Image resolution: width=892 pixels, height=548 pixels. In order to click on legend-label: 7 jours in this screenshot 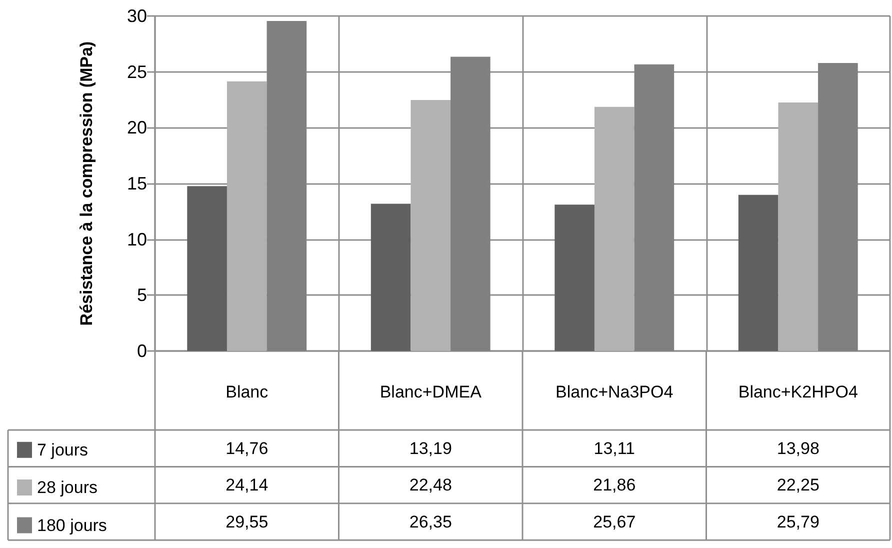, I will do `click(62, 450)`.